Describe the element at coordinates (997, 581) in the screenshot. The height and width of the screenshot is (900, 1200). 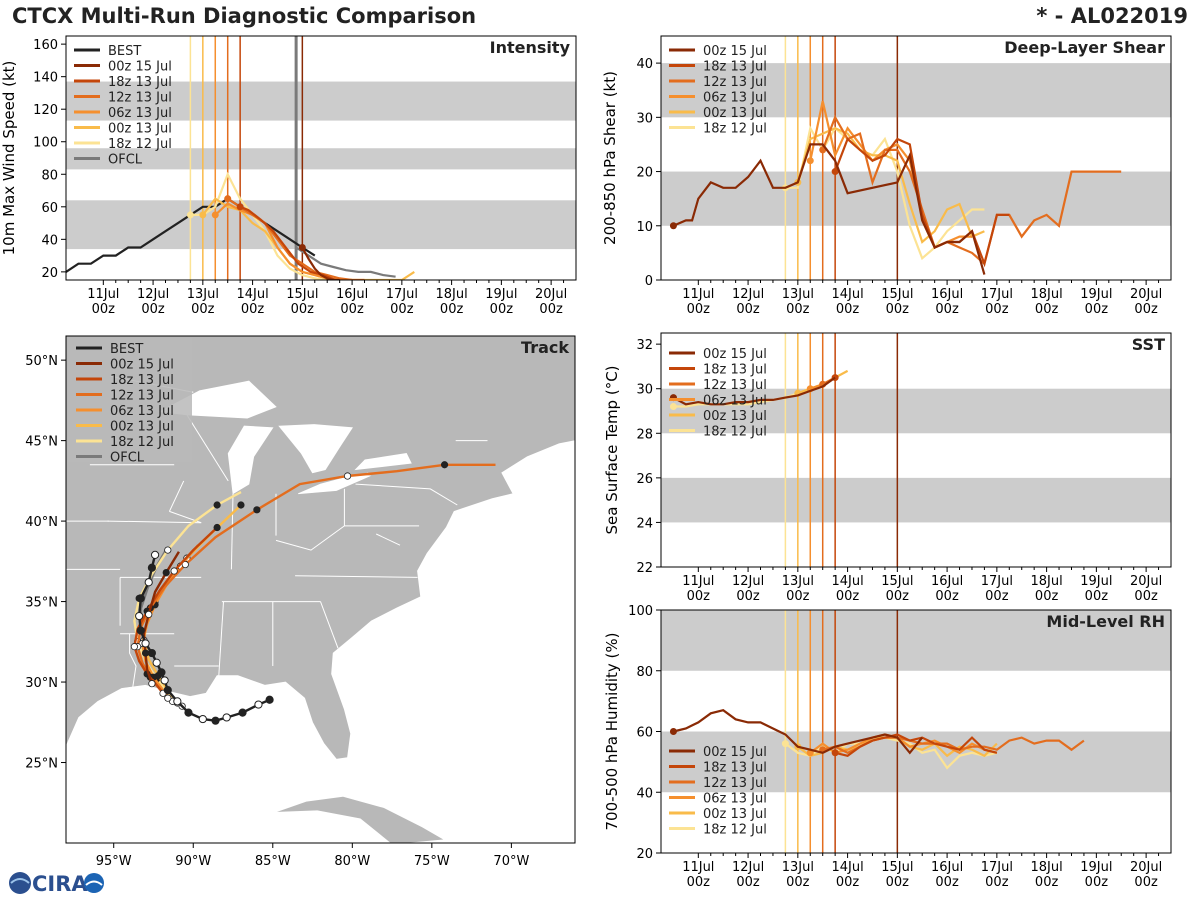
I see `x-tick-day-label: 17Jul` at that location.